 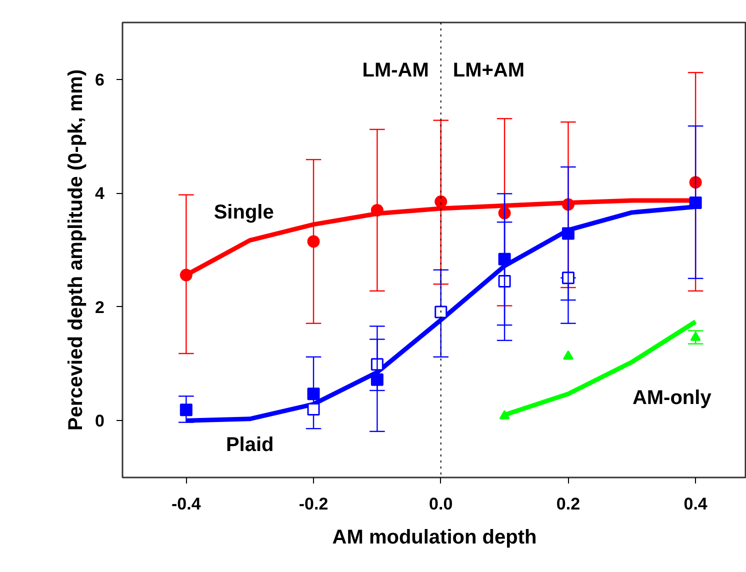 What do you see at coordinates (395, 71) in the screenshot?
I see `annotation: LM-AM` at bounding box center [395, 71].